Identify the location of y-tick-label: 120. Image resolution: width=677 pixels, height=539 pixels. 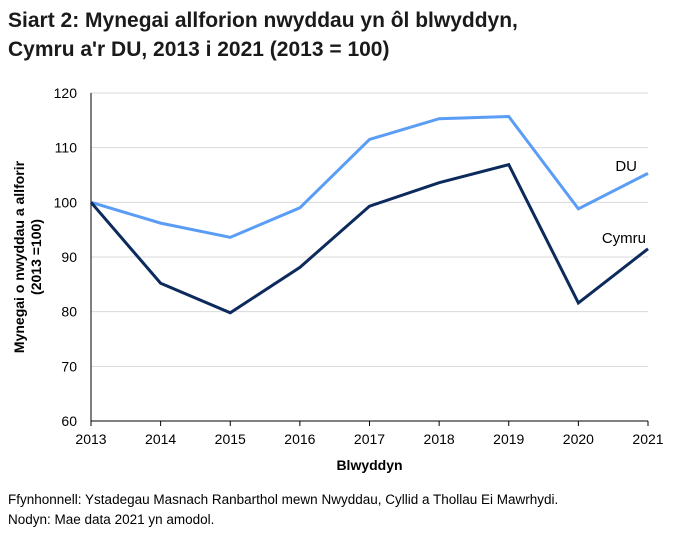
(66, 93).